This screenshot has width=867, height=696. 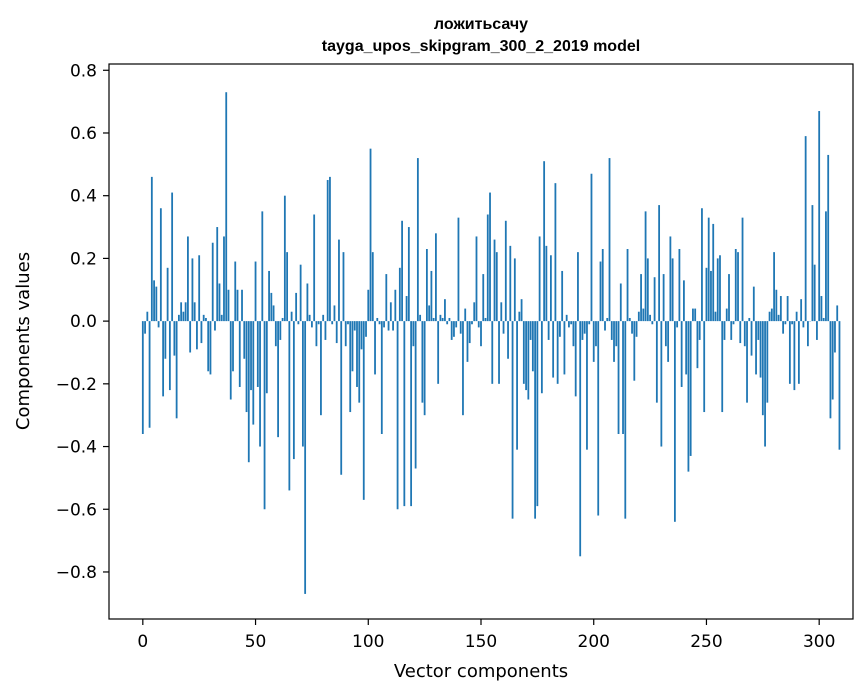 I want to click on x-tick-label: 250, so click(x=706, y=642).